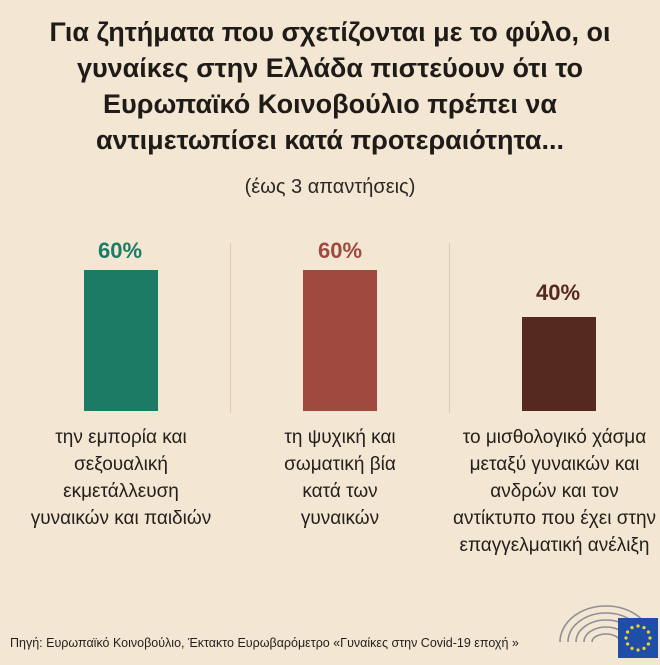 Image resolution: width=660 pixels, height=665 pixels. I want to click on category-label-line: την εμπορία και, so click(121, 437).